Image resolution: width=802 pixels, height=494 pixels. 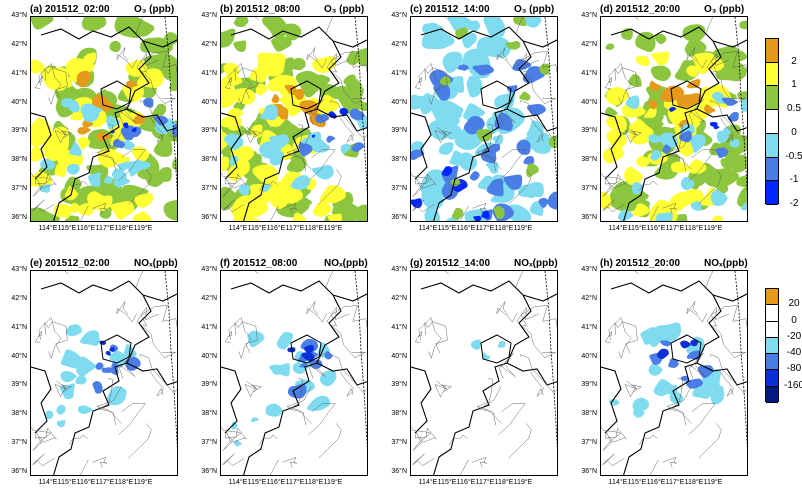 What do you see at coordinates (772, 313) in the screenshot?
I see `colorbar-swatch` at bounding box center [772, 313].